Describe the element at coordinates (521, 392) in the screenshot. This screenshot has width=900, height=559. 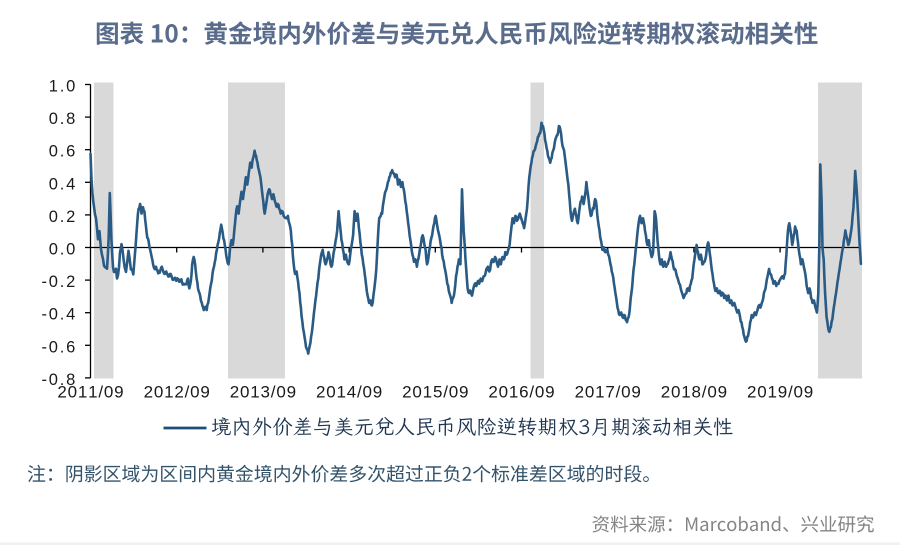
I see `svg-text: 2016/09` at that location.